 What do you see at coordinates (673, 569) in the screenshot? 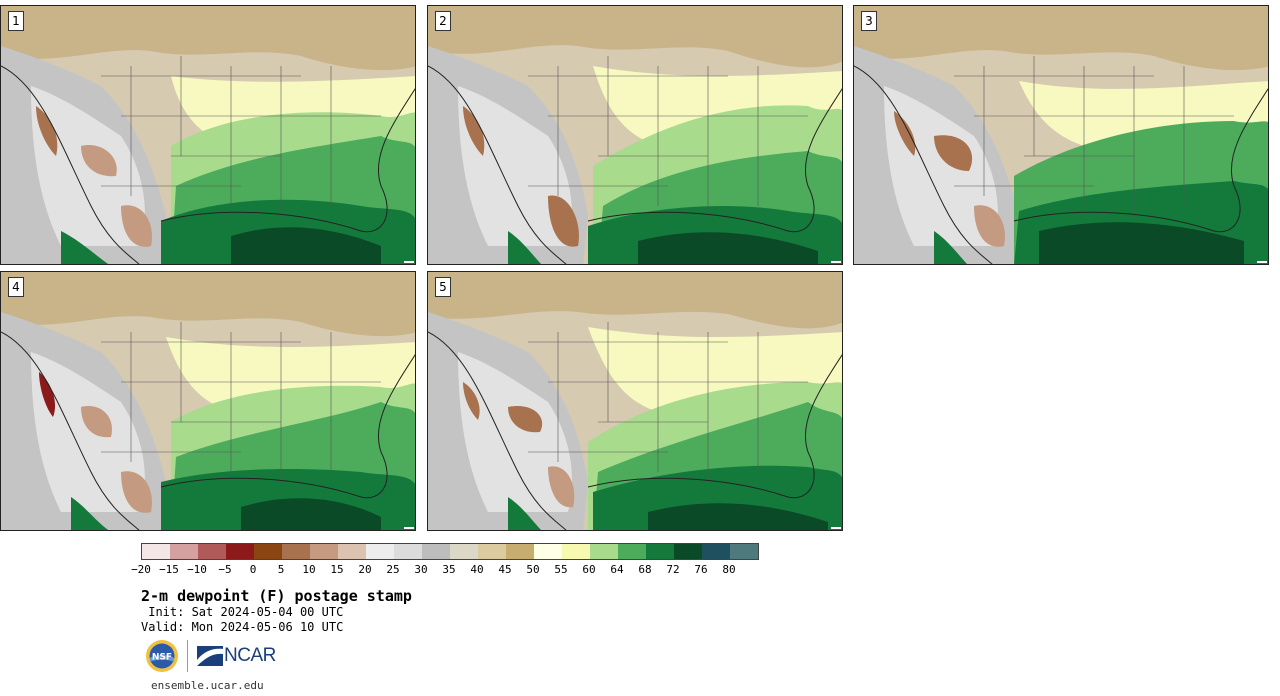
I see `colorbar-tick-label: 72` at bounding box center [673, 569].